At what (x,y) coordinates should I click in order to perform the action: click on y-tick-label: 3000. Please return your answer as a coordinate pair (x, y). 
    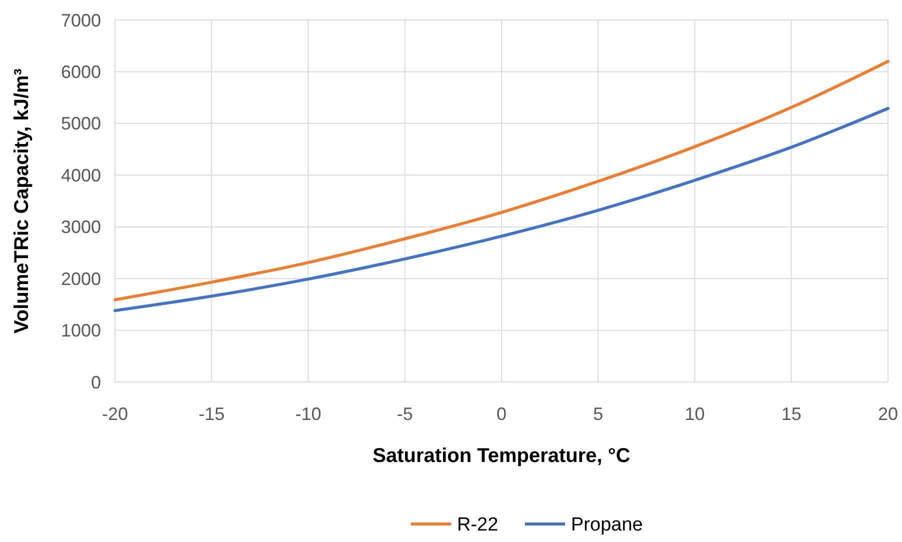
    Looking at the image, I should click on (80, 227).